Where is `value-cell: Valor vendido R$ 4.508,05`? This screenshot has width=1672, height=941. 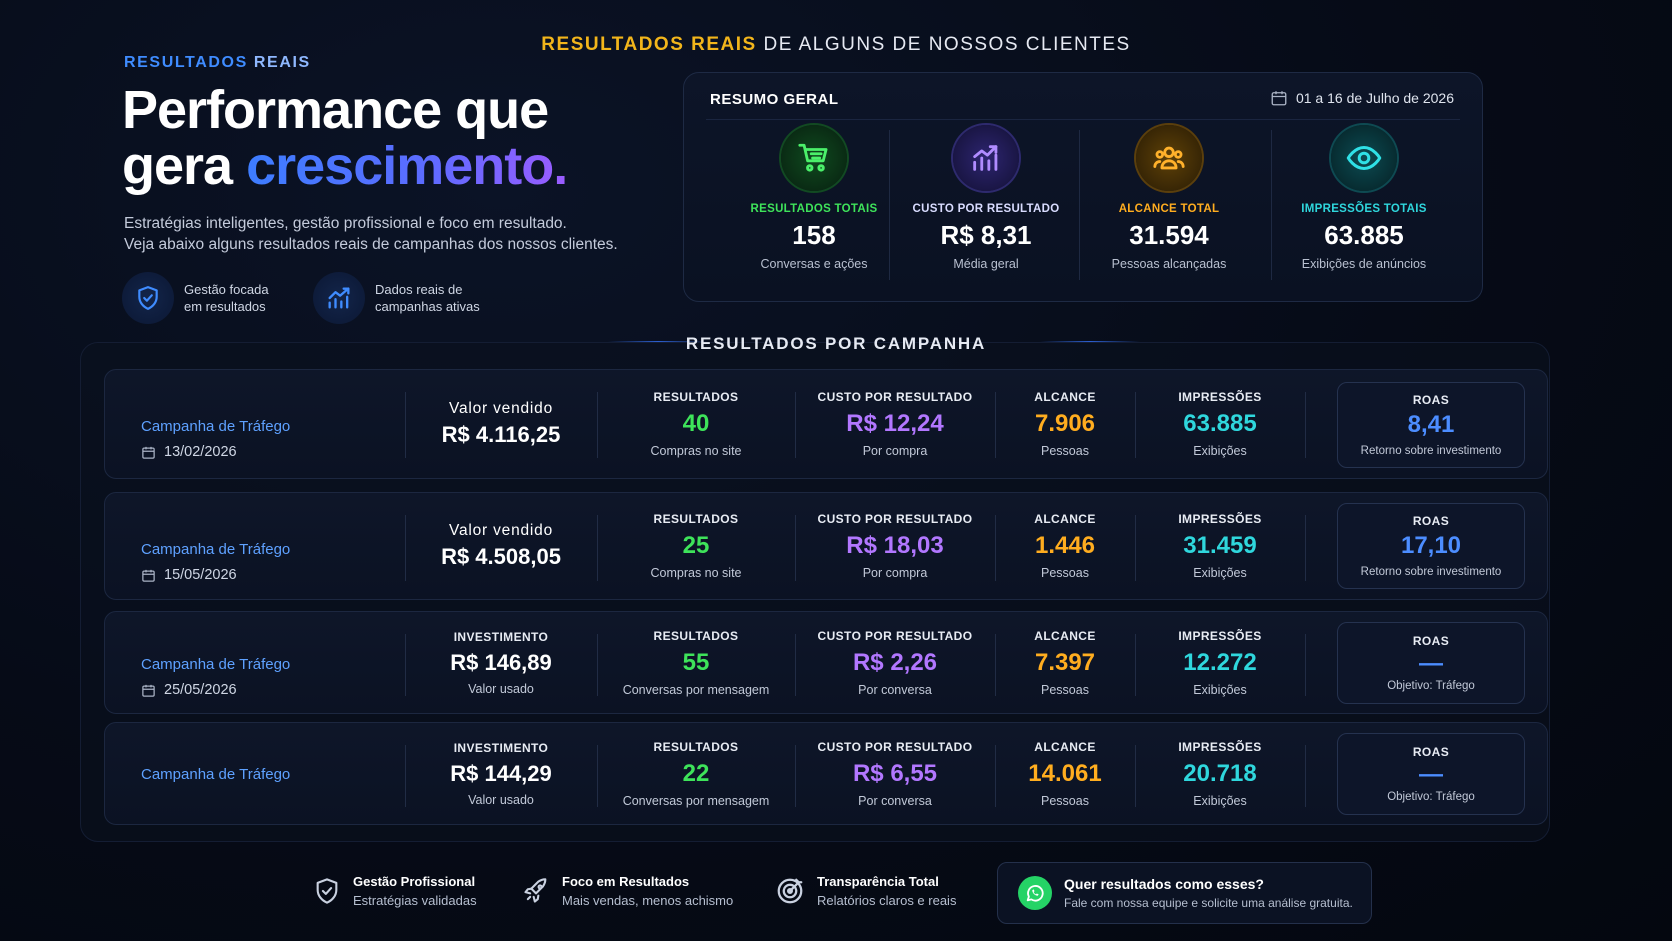 value-cell: Valor vendido R$ 4.508,05 is located at coordinates (501, 546).